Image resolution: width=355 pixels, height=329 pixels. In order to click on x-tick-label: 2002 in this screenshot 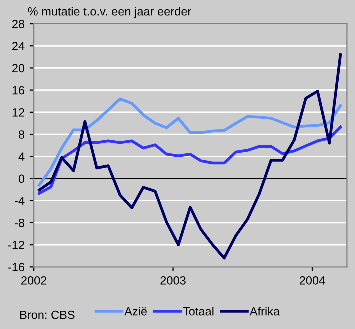, I will do `click(34, 280)`.